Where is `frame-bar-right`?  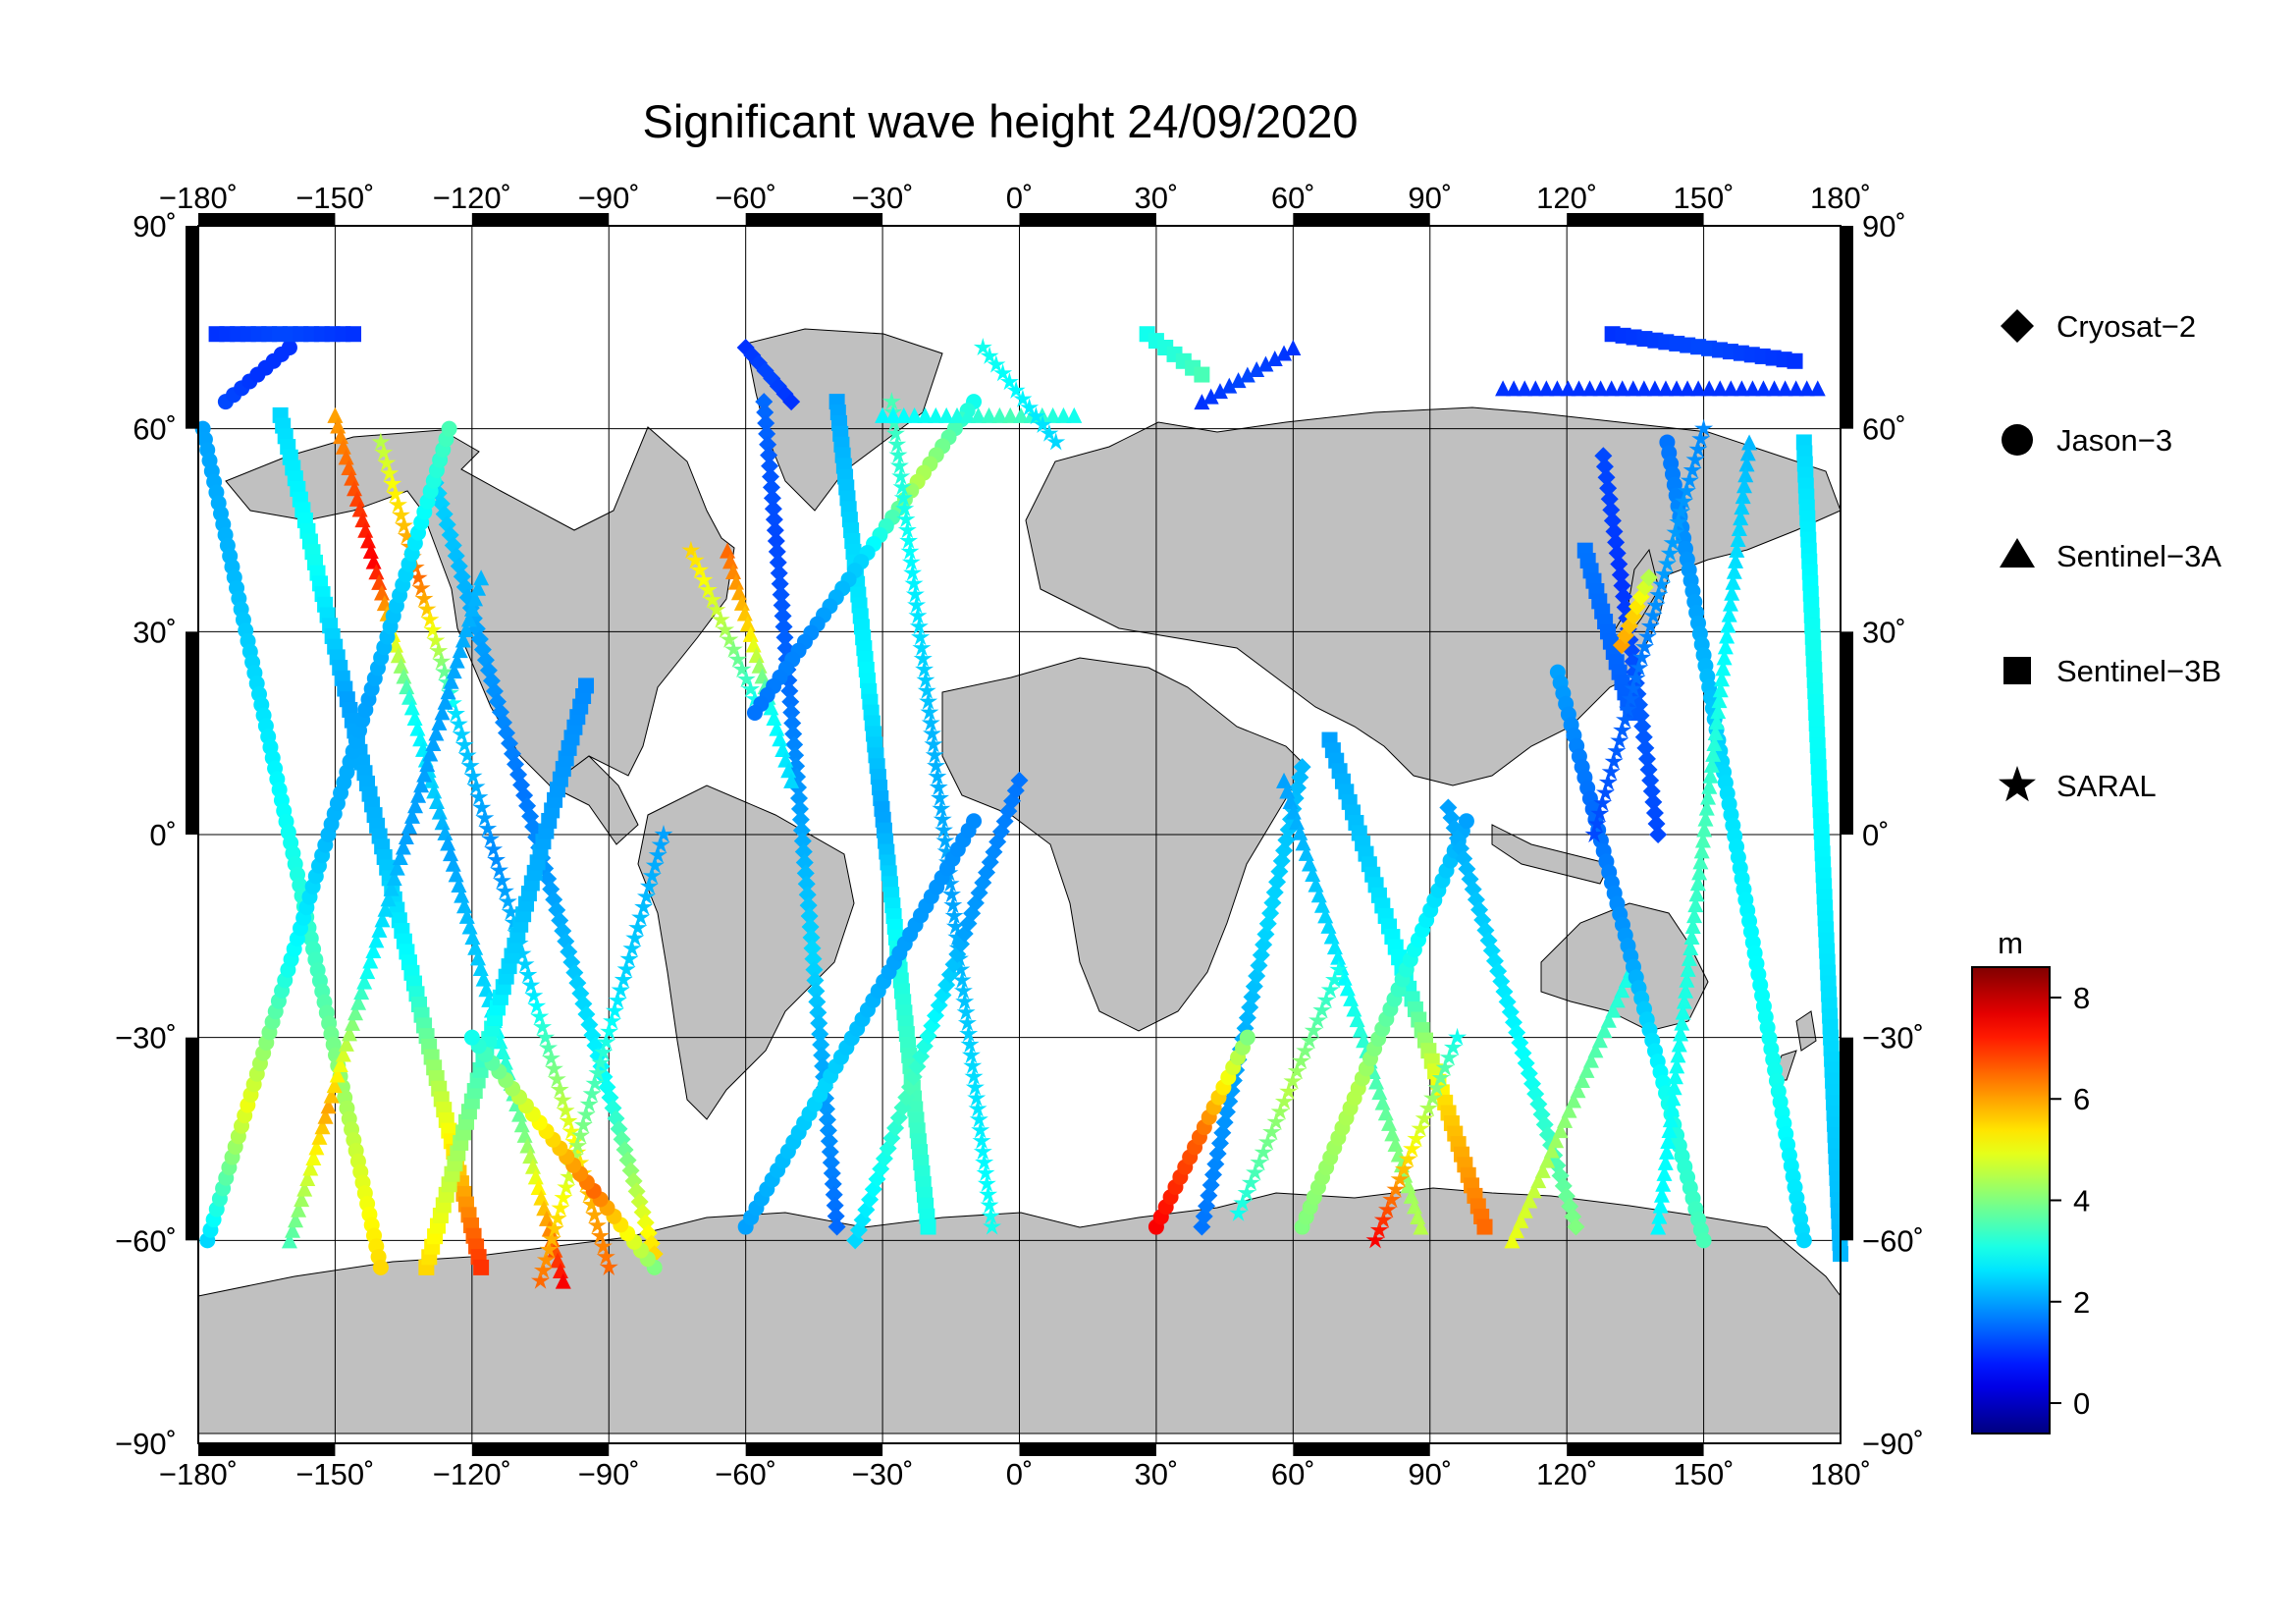 frame-bar-right is located at coordinates (1847, 733).